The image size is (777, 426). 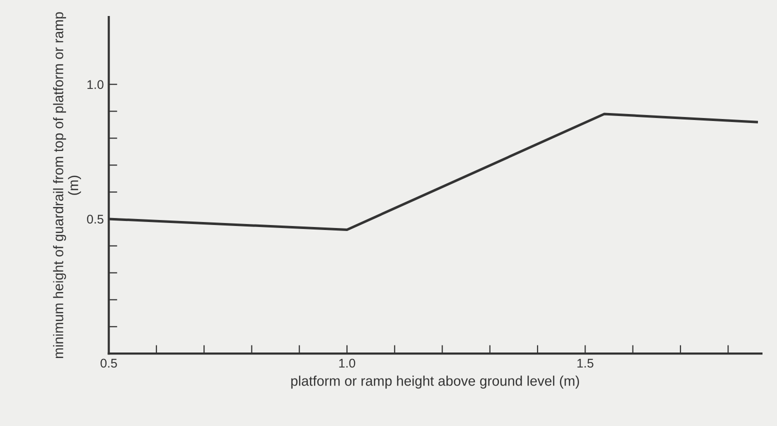 What do you see at coordinates (67, 185) in the screenshot?
I see `y-axis-title: minimum height of guardrail from top of platform or ramp (m)` at bounding box center [67, 185].